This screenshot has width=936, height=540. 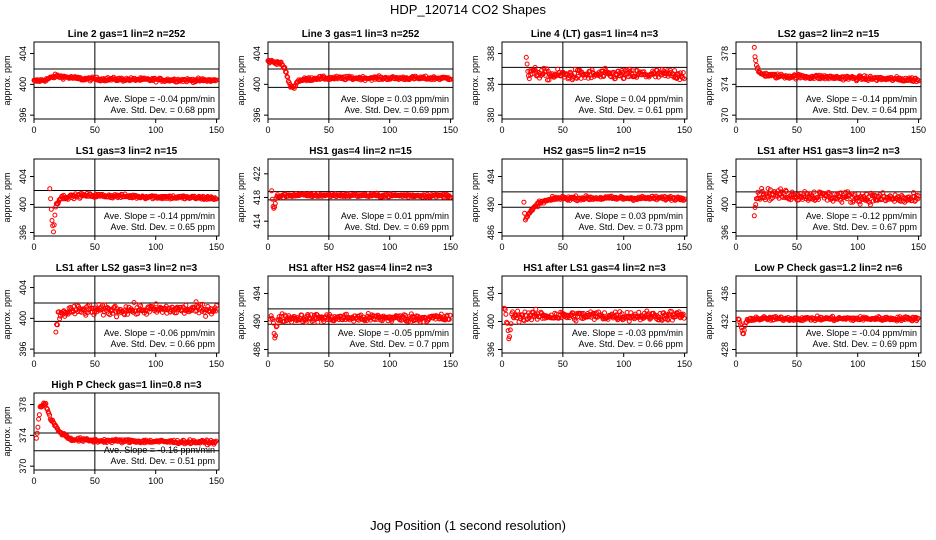 I want to click on panel-10-ytick-label-0: 396, so click(x=491, y=349).